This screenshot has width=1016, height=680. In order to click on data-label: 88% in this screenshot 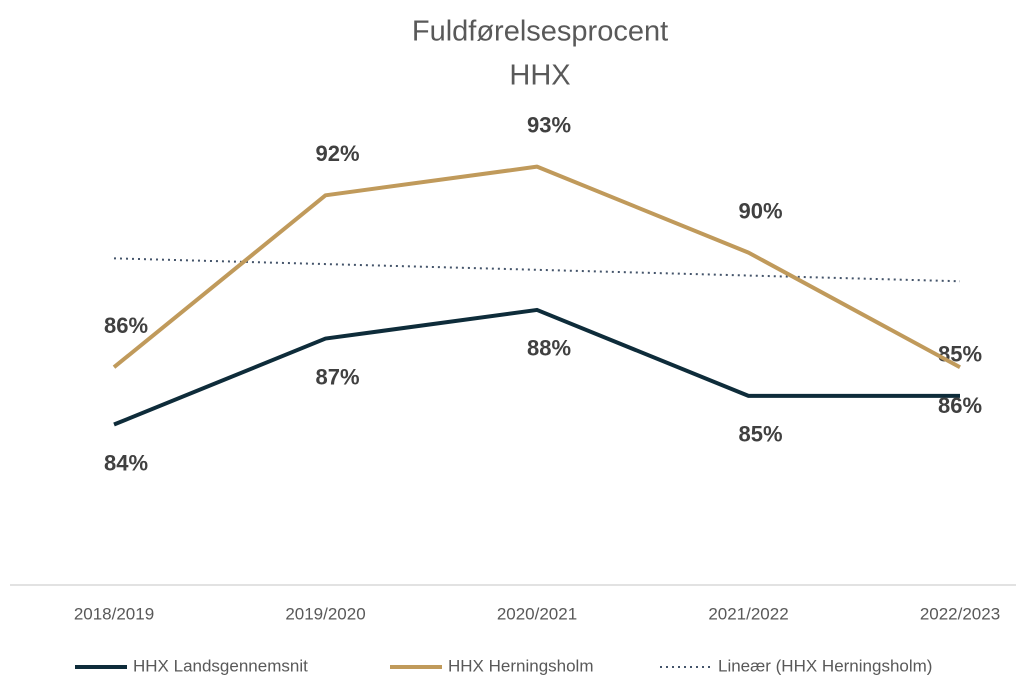, I will do `click(549, 348)`.